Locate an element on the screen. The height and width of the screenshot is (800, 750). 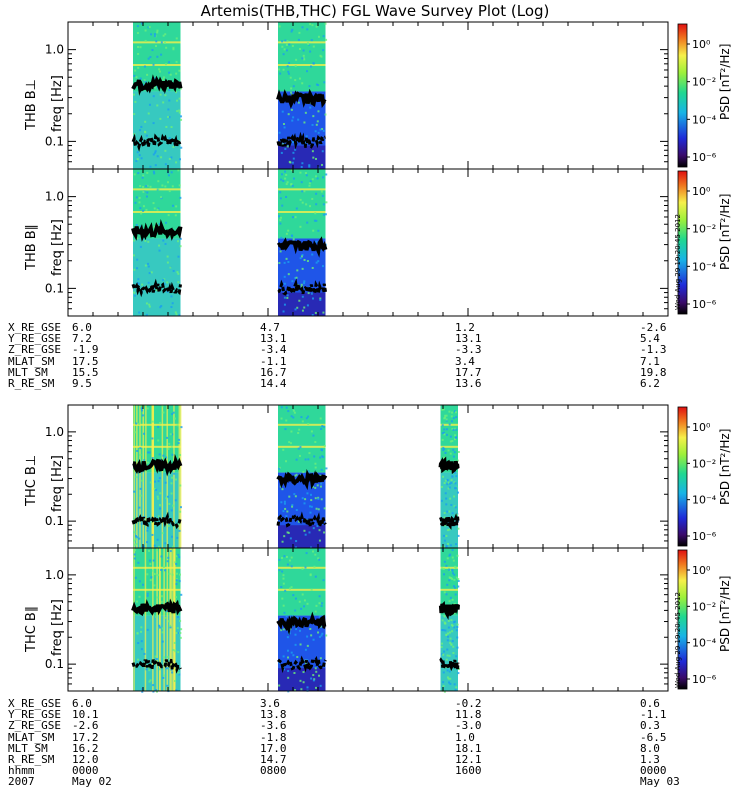
ephemeris-label: MLT_SM is located at coordinates (28, 748).